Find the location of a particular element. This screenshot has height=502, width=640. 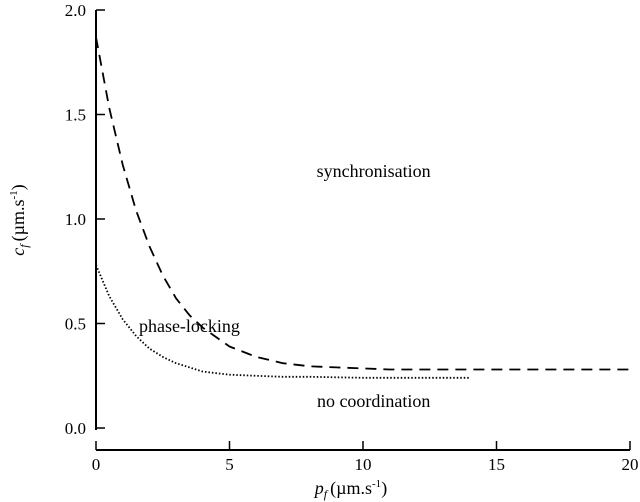

y-axis-title: cf(µm.s-1) is located at coordinates (19, 219).